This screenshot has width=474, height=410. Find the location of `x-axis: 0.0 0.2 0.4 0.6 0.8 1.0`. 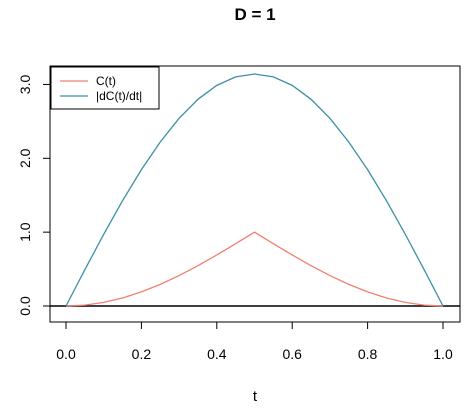

x-axis: 0.0 0.2 0.4 0.6 0.8 1.0 is located at coordinates (254, 341).